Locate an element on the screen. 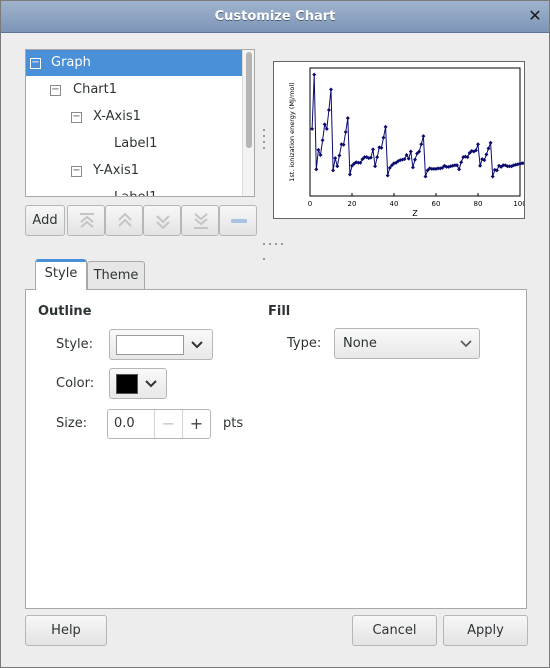  line-style-preview is located at coordinates (150, 345).